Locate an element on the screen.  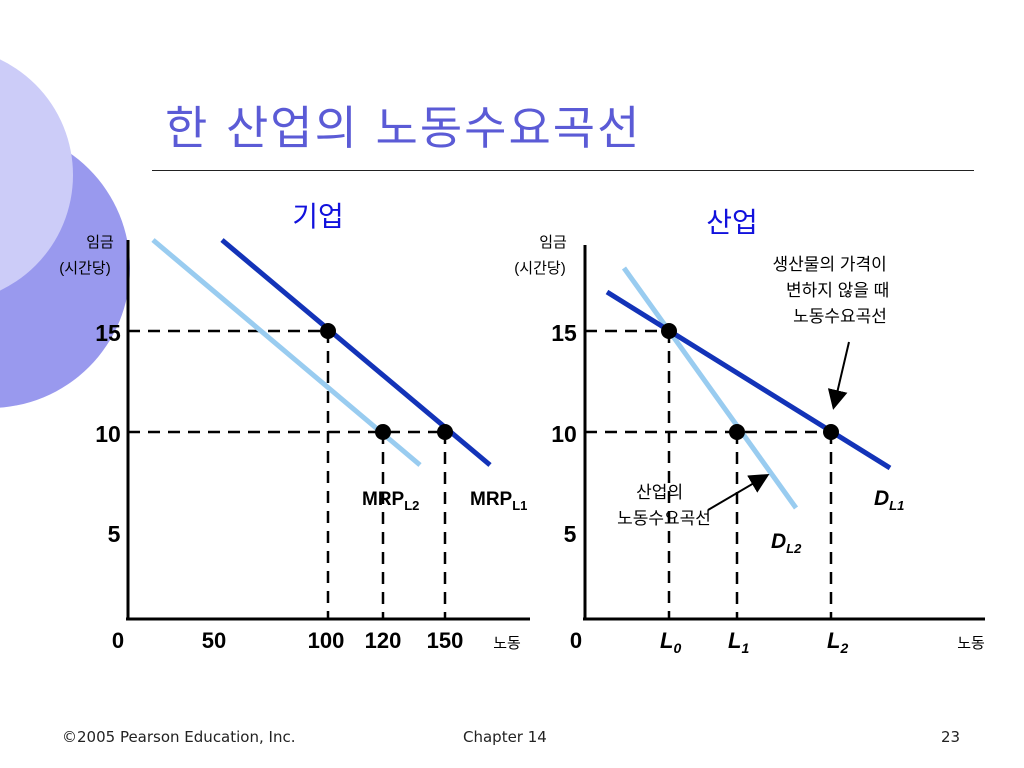
annotation-const-price-line-2: 변하지 않을 때 is located at coordinates (837, 290).